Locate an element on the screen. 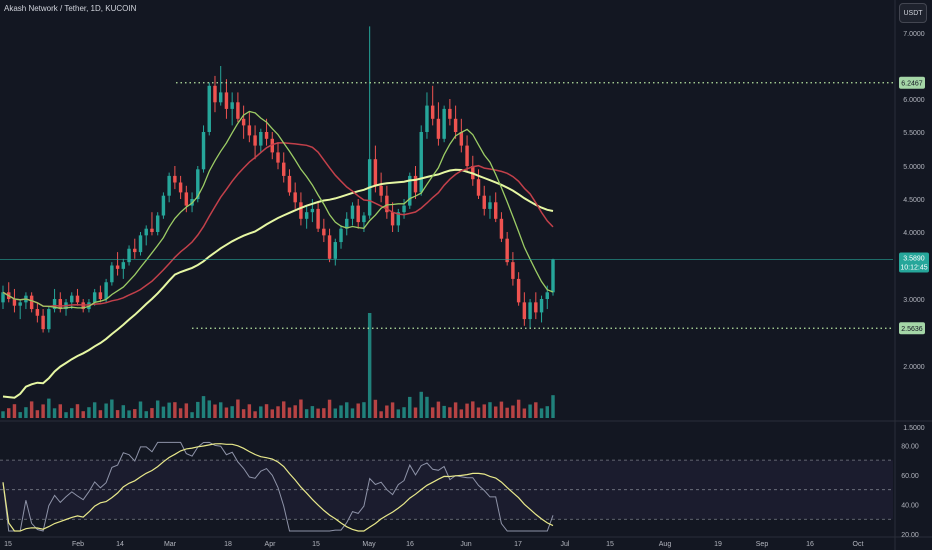  time-tick-label: 16 is located at coordinates (810, 544).